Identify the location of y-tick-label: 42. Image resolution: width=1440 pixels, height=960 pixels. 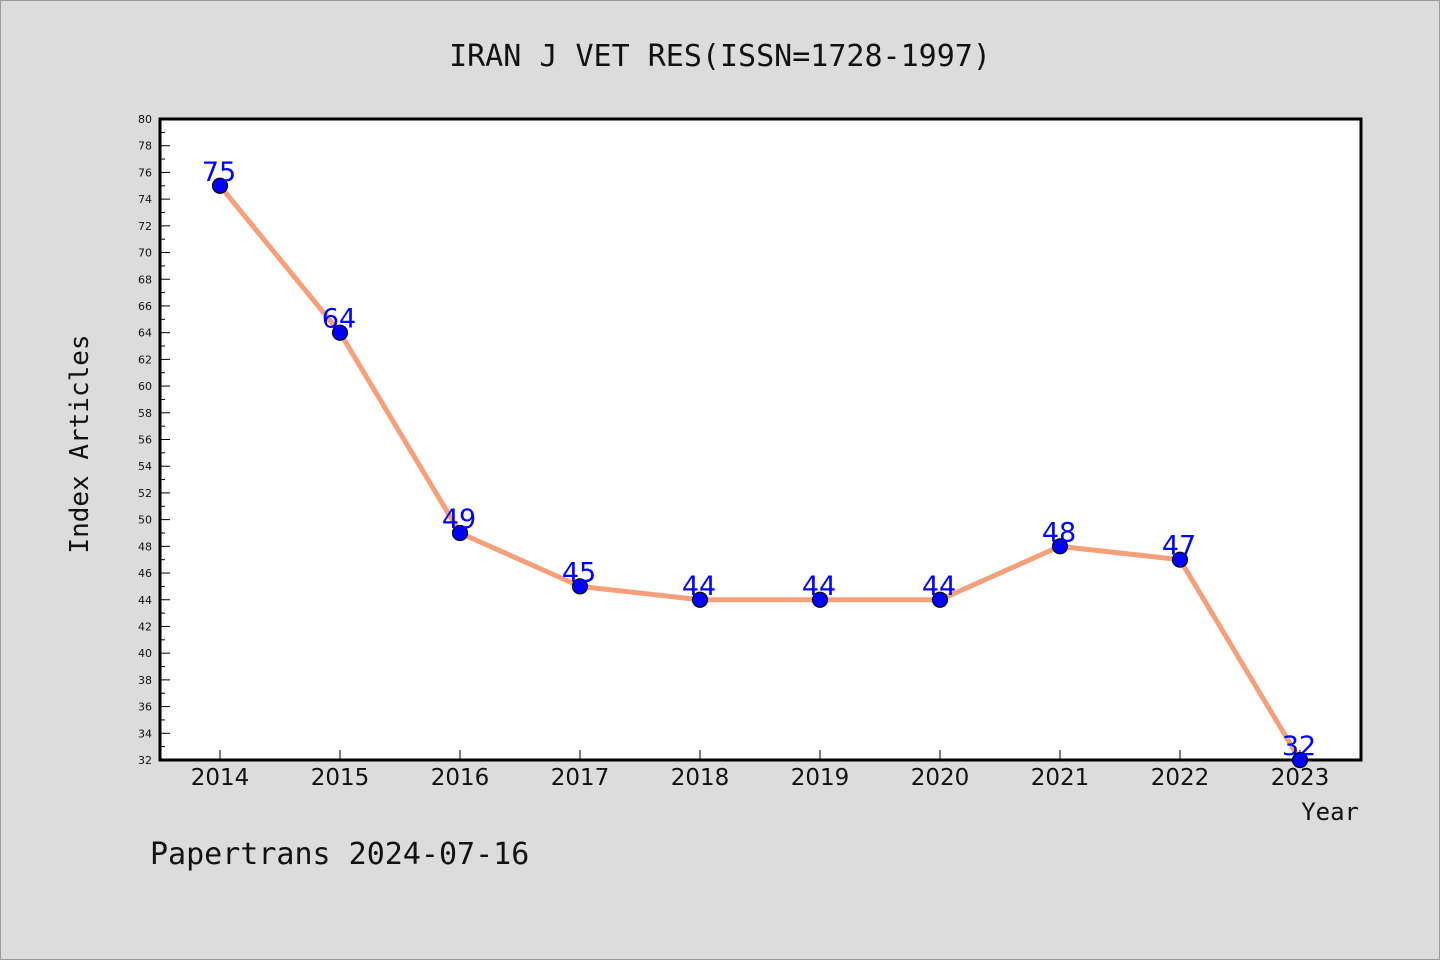
(145, 626).